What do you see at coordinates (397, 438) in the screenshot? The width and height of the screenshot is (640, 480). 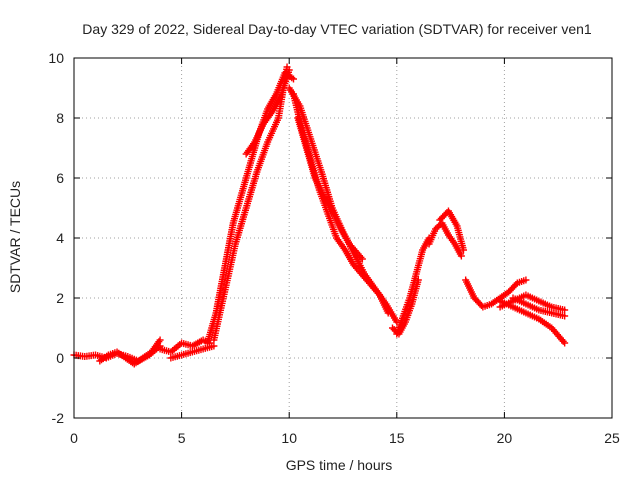 I see `x-tick-label: 15` at bounding box center [397, 438].